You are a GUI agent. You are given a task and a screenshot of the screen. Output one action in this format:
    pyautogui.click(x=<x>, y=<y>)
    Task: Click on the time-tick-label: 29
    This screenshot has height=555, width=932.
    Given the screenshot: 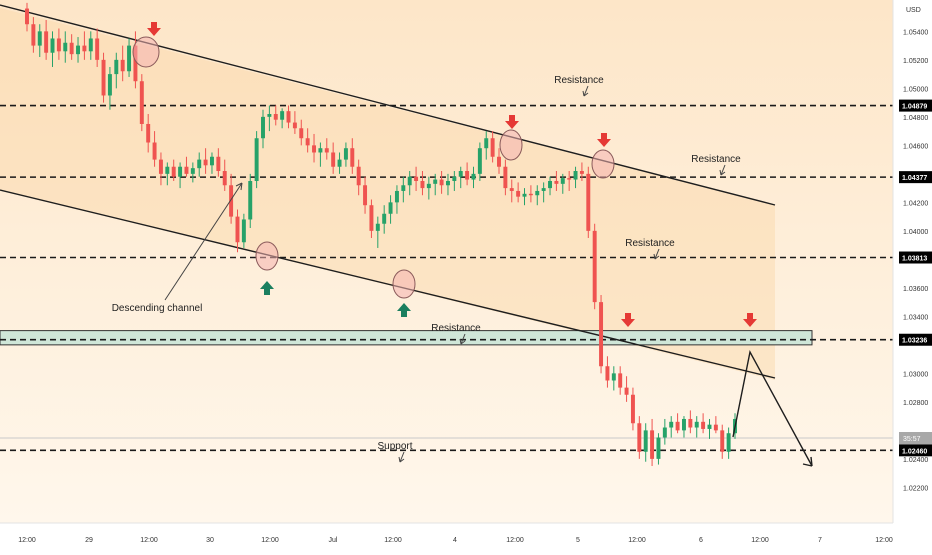 What is the action you would take?
    pyautogui.click(x=89, y=540)
    